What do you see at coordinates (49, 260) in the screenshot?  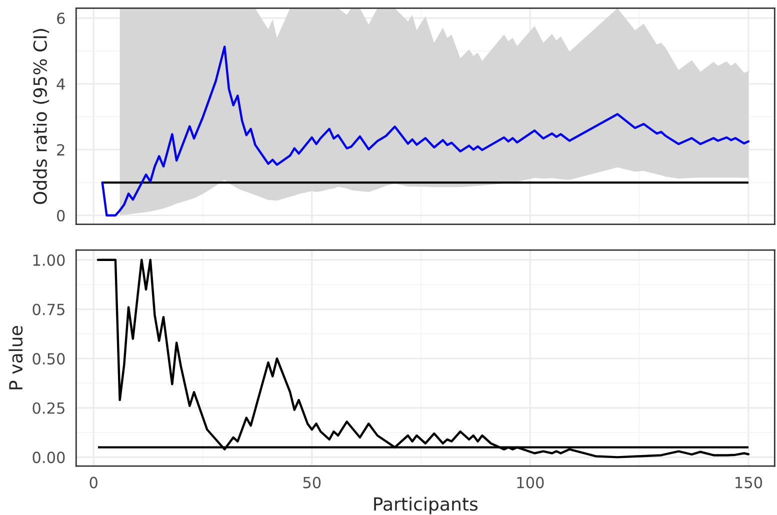 I see `y-tick-label: 1.00` at bounding box center [49, 260].